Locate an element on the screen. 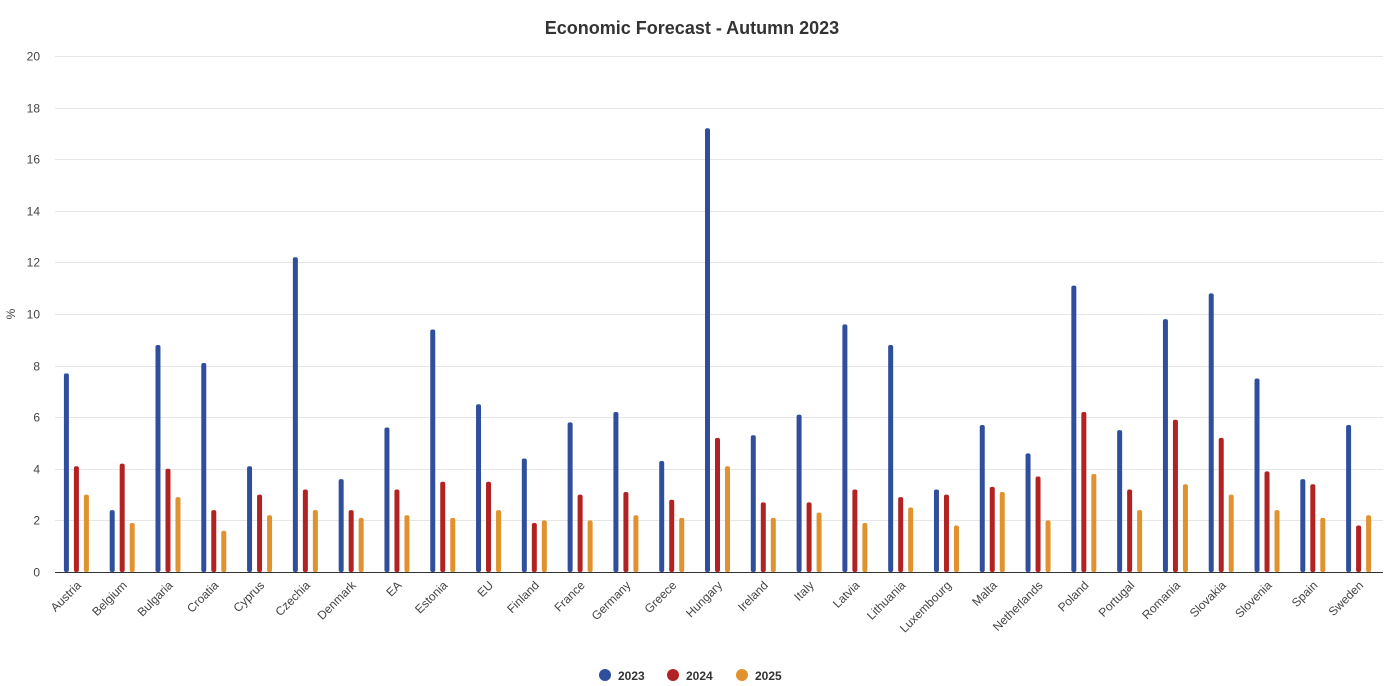 Image resolution: width=1391 pixels, height=686 pixels. bar-2023-belgium is located at coordinates (112, 541).